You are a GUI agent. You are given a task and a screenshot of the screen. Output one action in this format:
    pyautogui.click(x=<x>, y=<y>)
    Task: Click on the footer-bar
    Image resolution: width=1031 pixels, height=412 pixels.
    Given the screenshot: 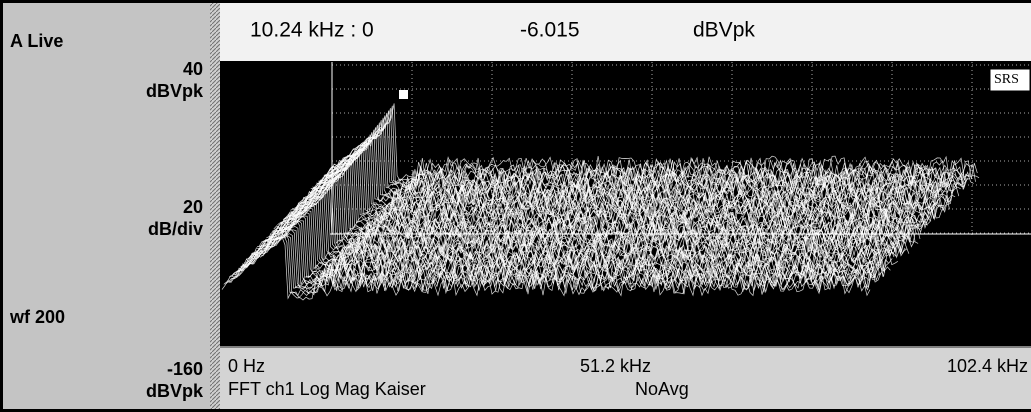 What is the action you would take?
    pyautogui.click(x=625, y=378)
    